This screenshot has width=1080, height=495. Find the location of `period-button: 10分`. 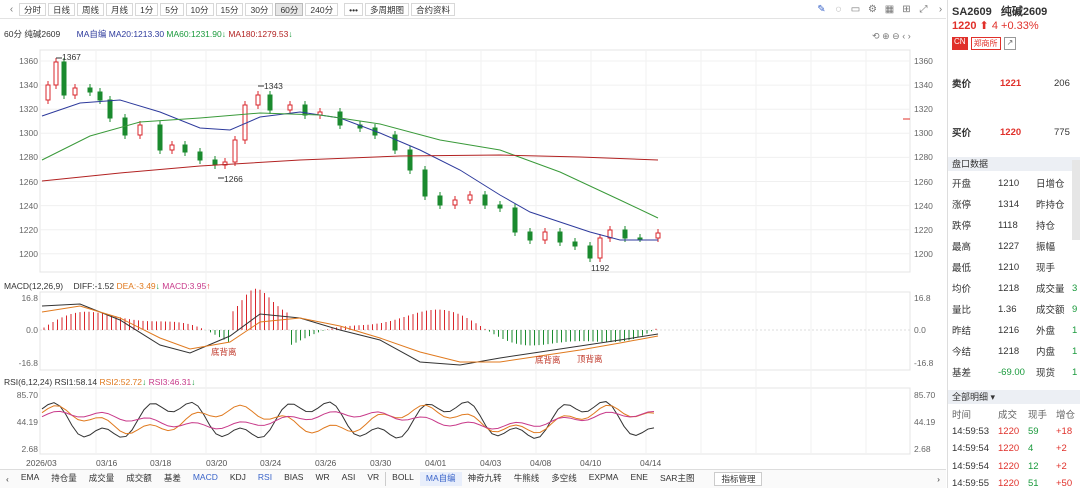

period-button: 10分 is located at coordinates (199, 9).